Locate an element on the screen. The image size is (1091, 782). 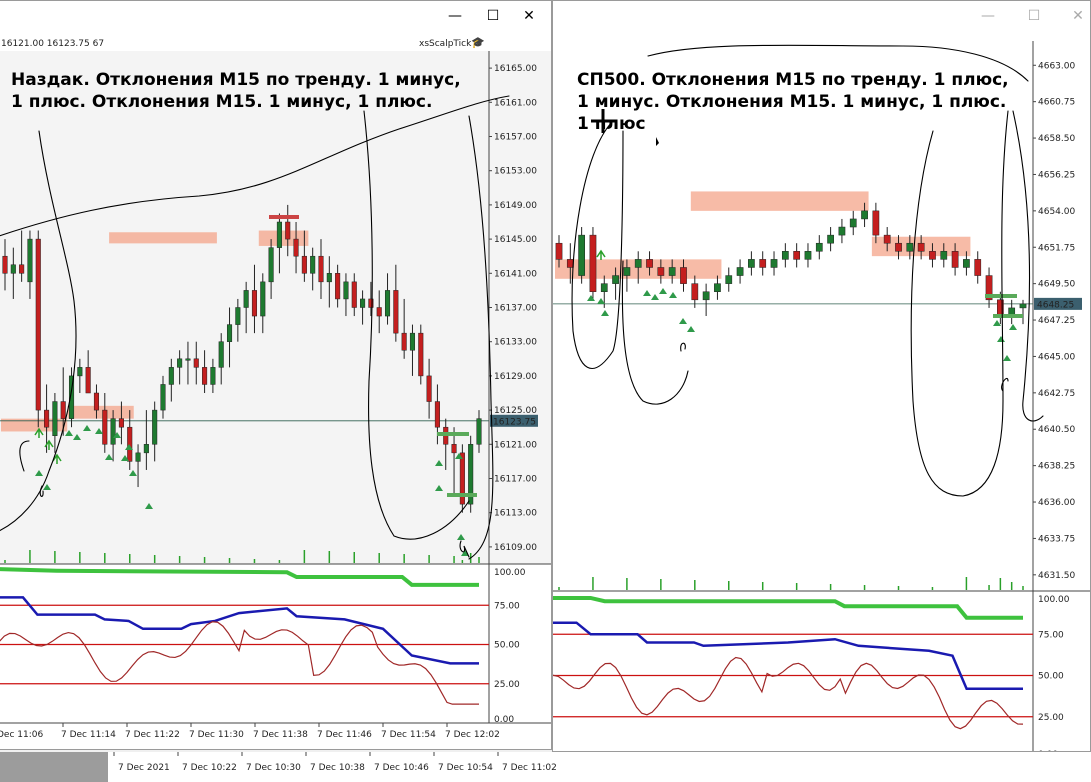
current-price-label: 16123.75 is located at coordinates (514, 422).